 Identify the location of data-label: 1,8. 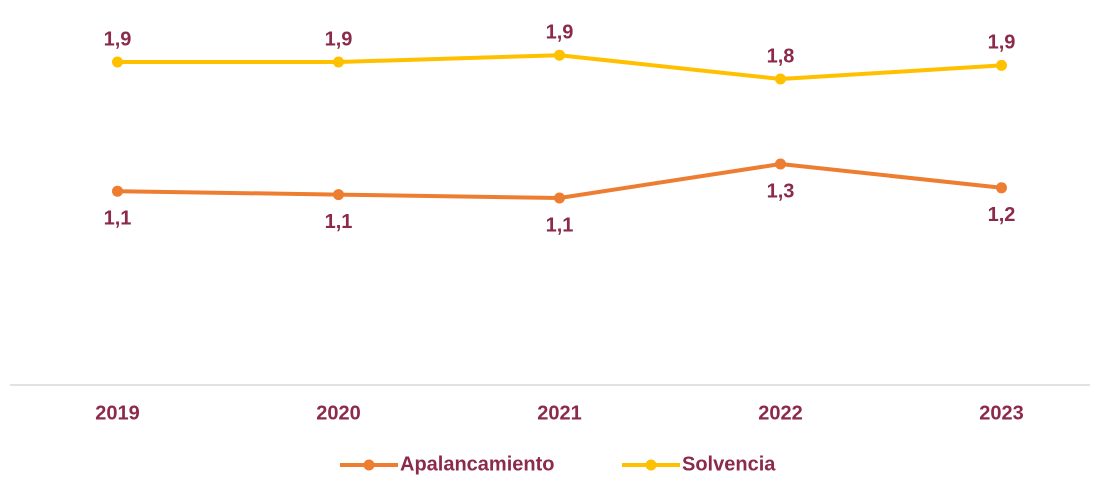
(781, 56).